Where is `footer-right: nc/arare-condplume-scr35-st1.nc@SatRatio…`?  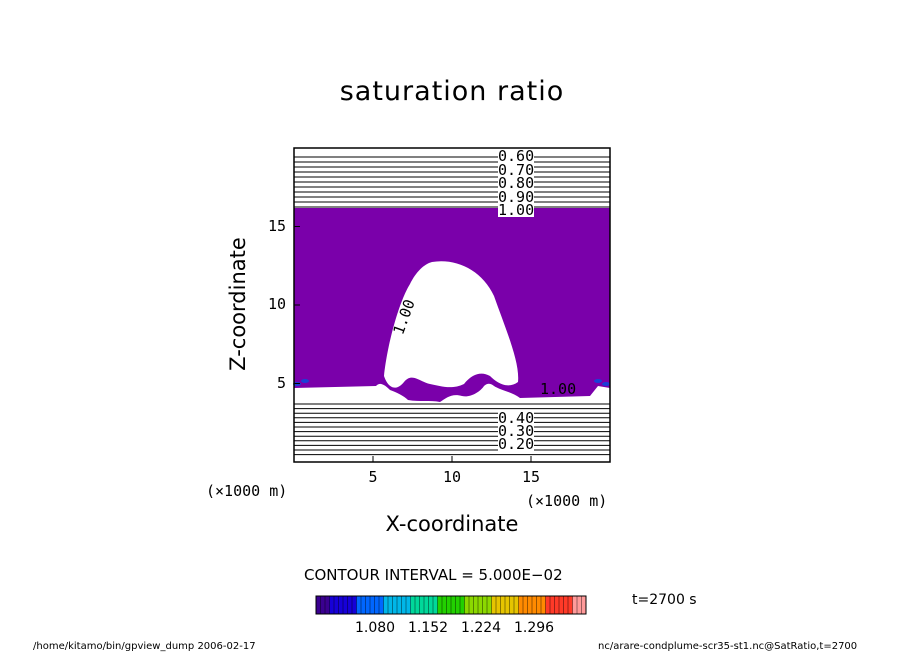 footer-right: nc/arare-condplume-scr35-st1.nc@SatRatio… is located at coordinates (728, 646).